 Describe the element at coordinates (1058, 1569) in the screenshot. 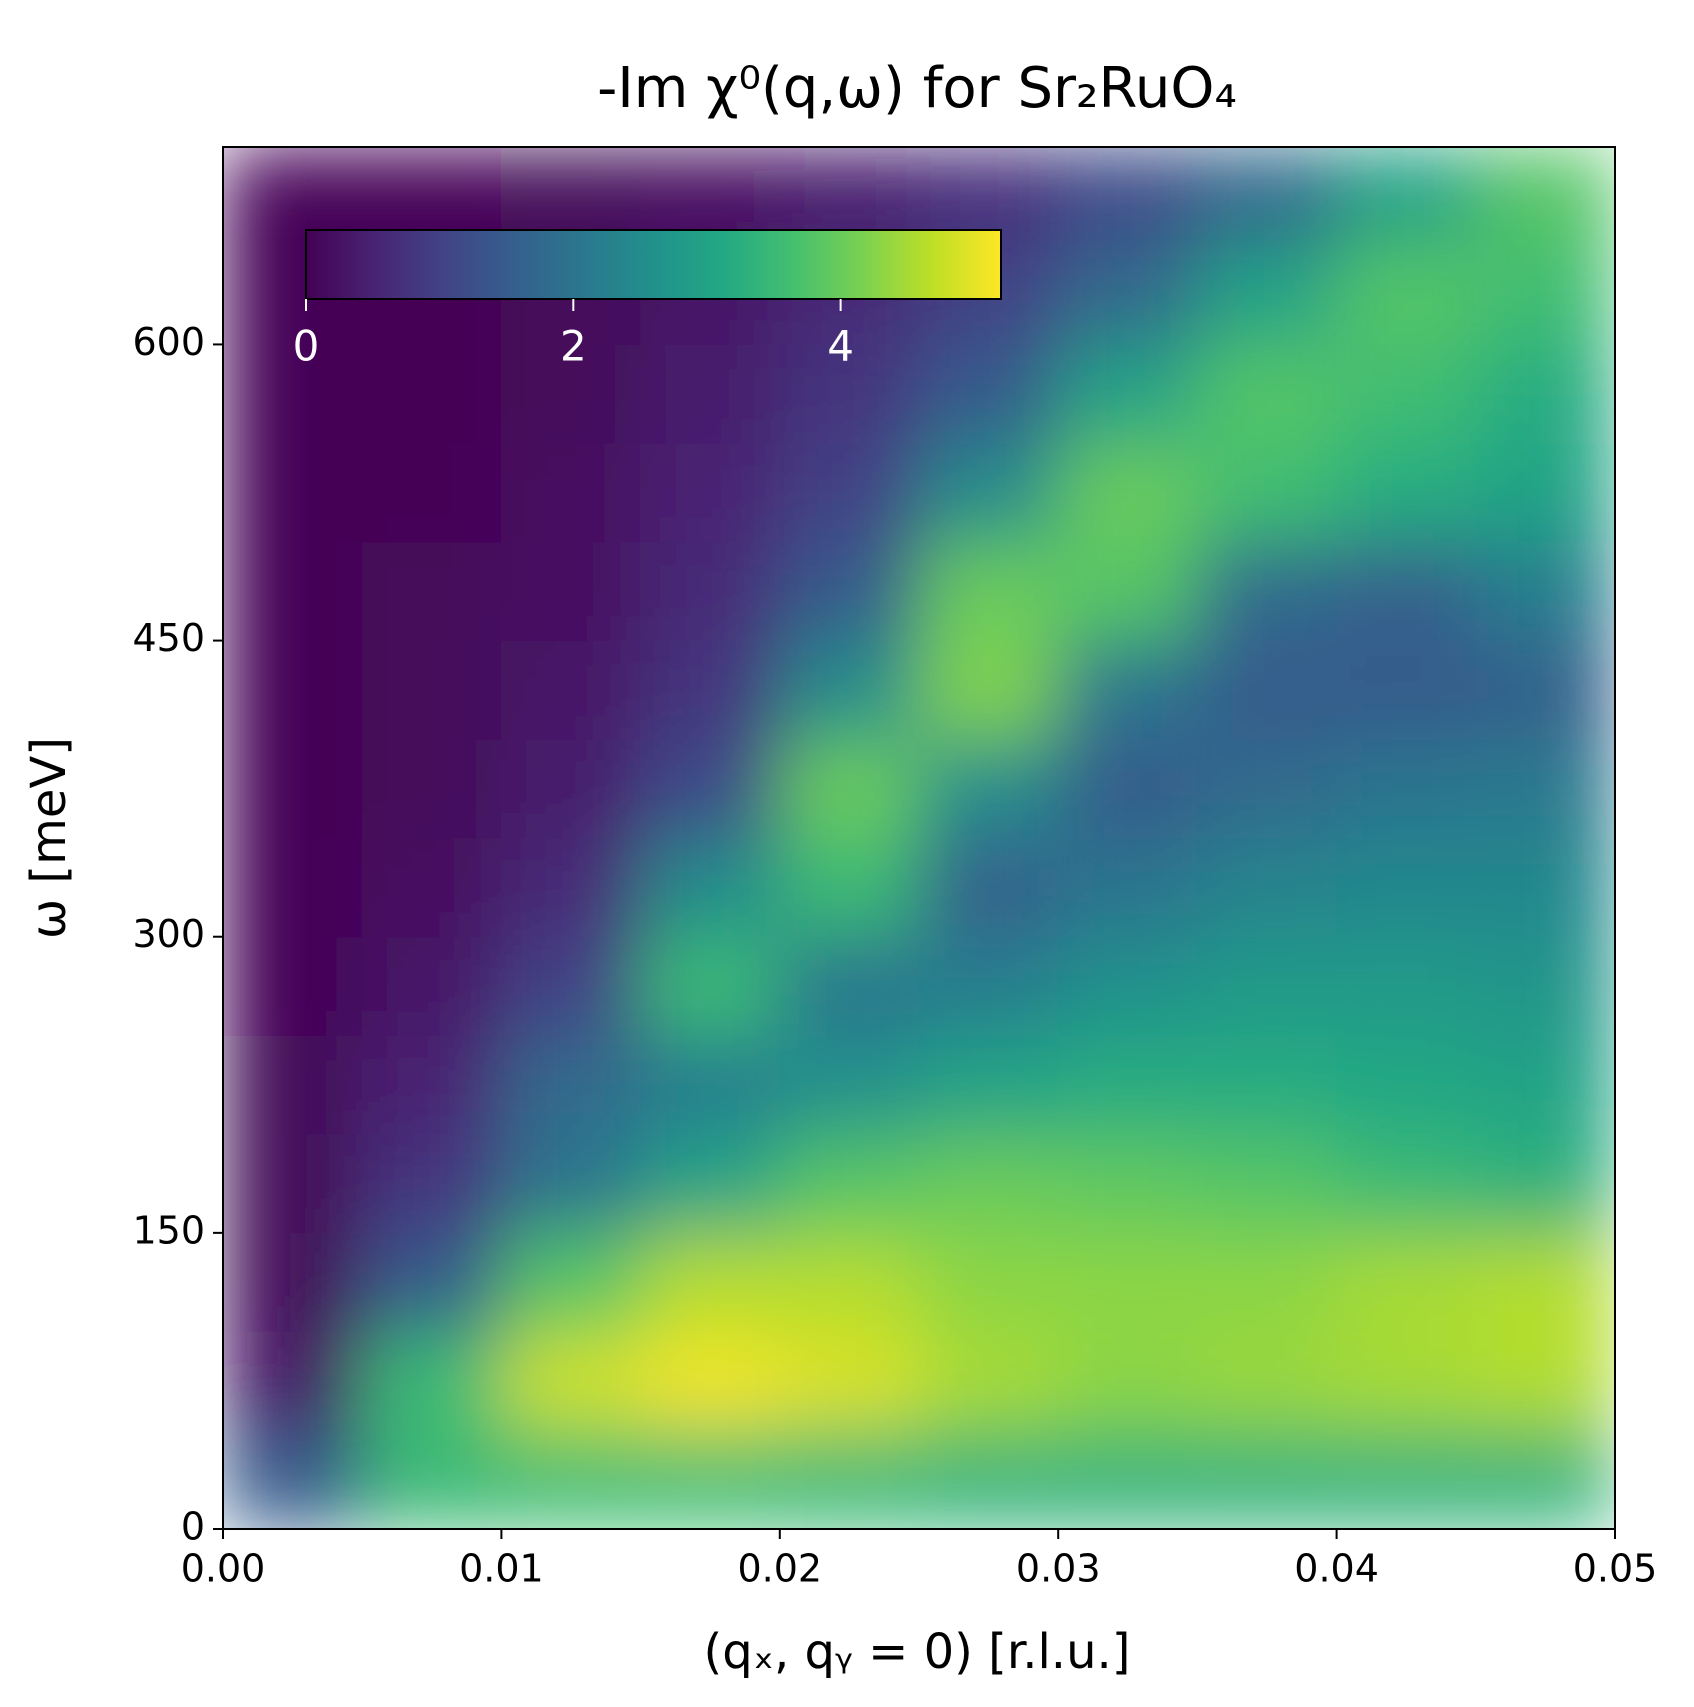

I see `x-tick-label: 0.03` at that location.